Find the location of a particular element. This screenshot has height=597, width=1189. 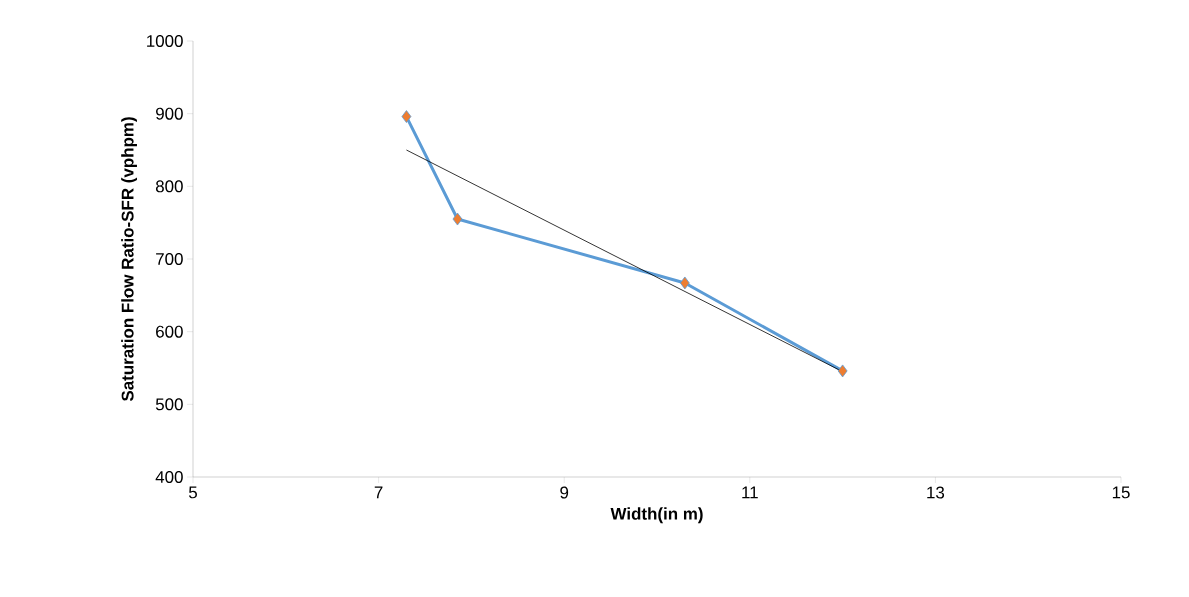

y-tick-label: 500 is located at coordinates (169, 404).